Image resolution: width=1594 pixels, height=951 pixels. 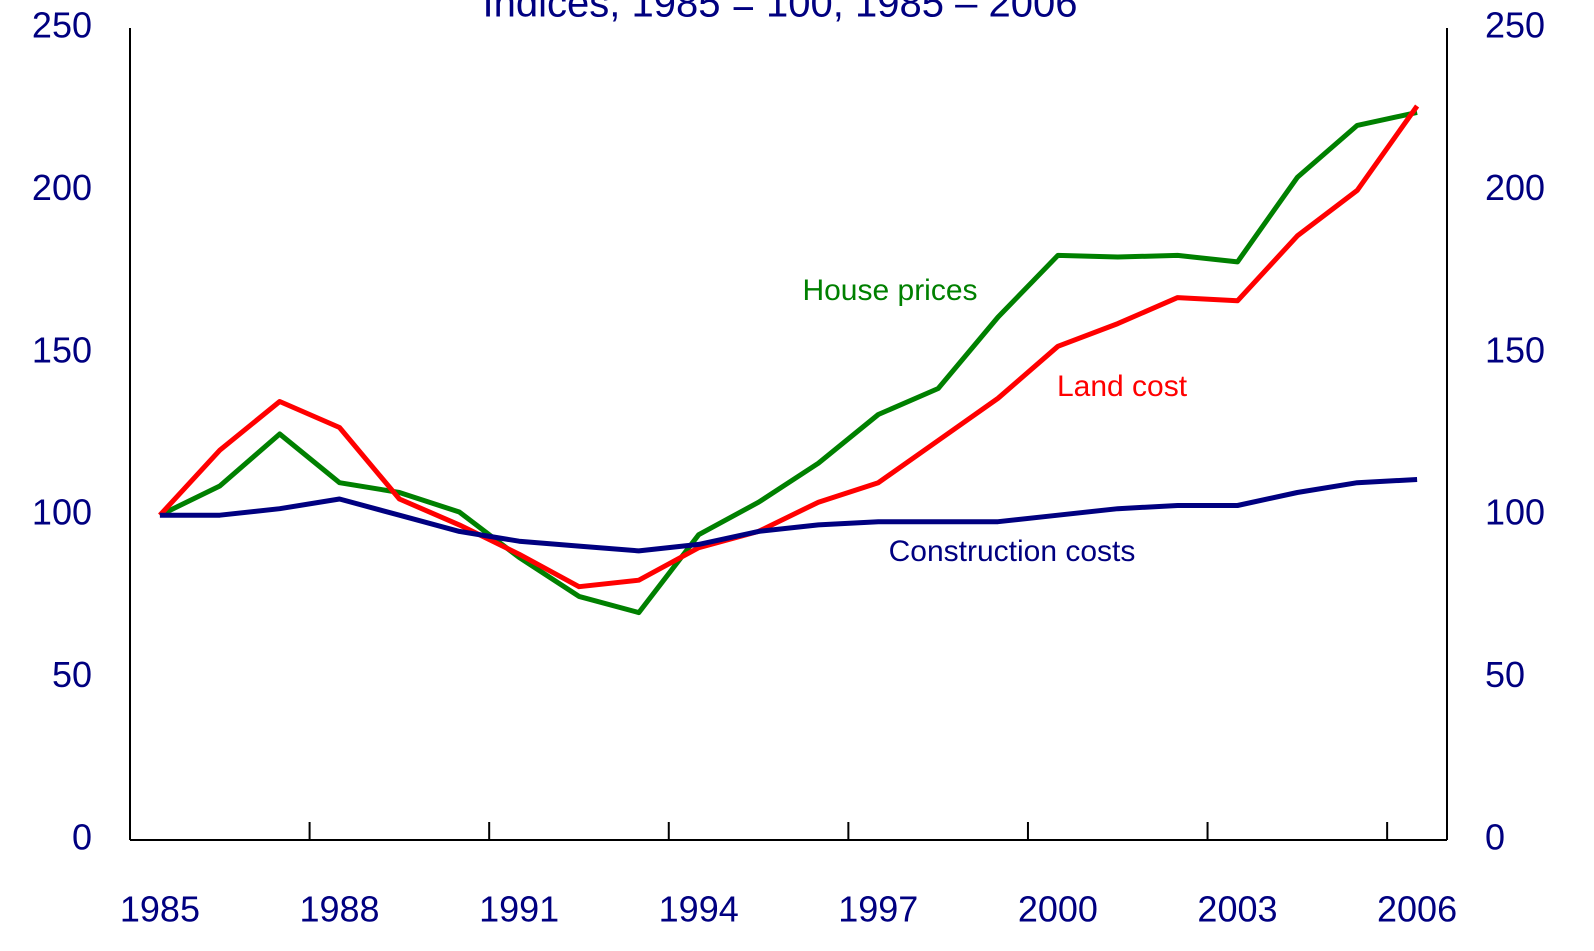 What do you see at coordinates (788, 515) in the screenshot?
I see `series-line` at bounding box center [788, 515].